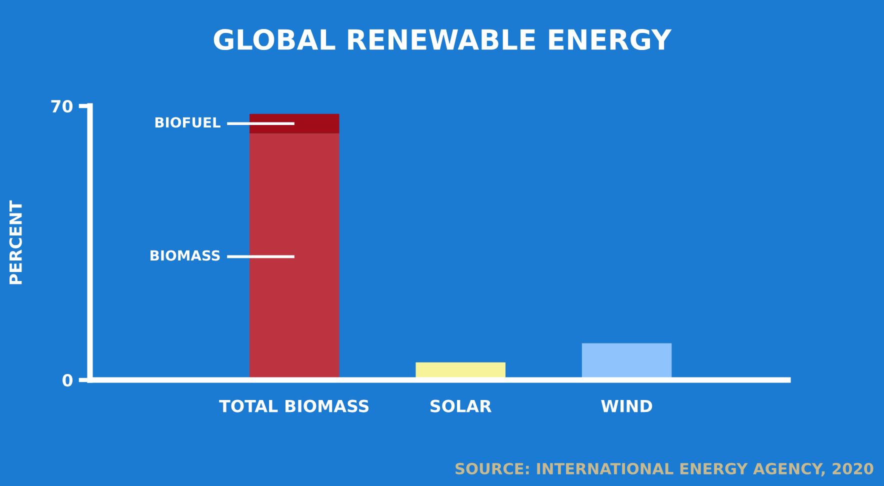  I want to click on y-tick-label: 70, so click(62, 106).